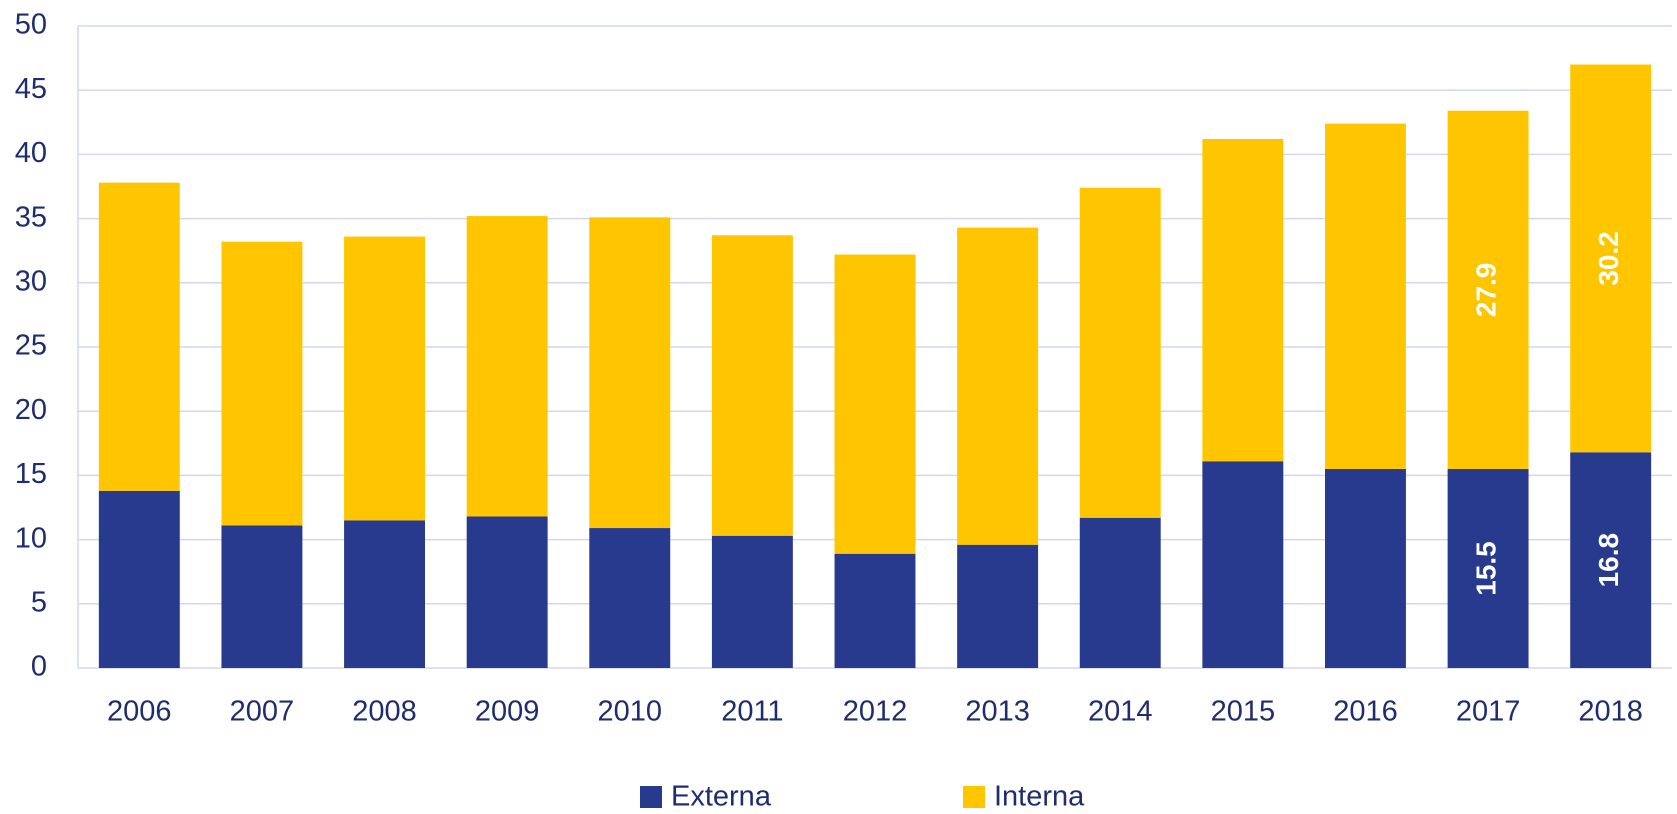 Image resolution: width=1677 pixels, height=814 pixels. What do you see at coordinates (875, 712) in the screenshot?
I see `x-tick-label: 2012` at bounding box center [875, 712].